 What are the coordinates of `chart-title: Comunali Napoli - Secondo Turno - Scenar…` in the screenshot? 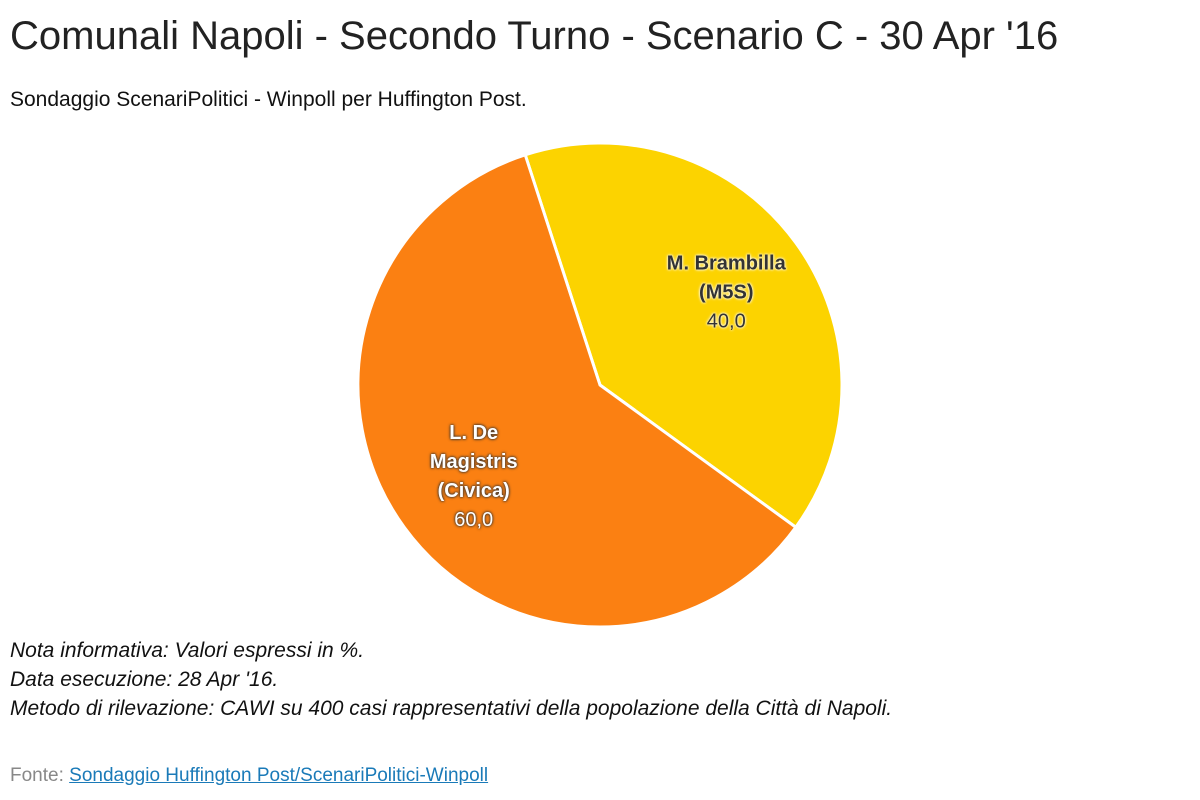 It's located at (534, 36).